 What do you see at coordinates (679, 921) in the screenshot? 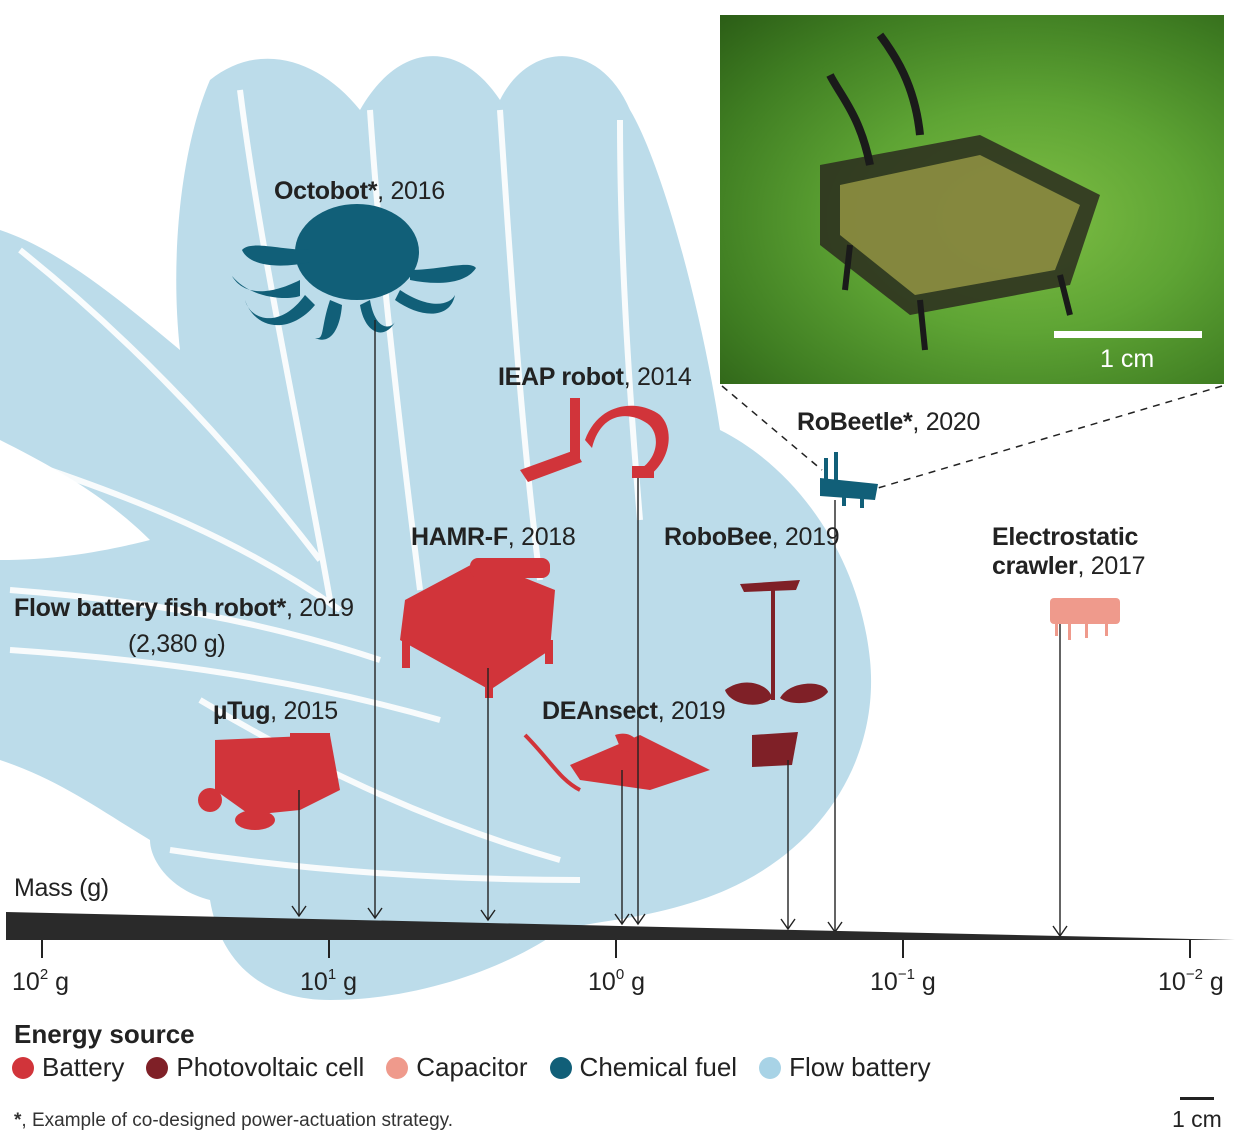
I see `pointer-arrows` at bounding box center [679, 921].